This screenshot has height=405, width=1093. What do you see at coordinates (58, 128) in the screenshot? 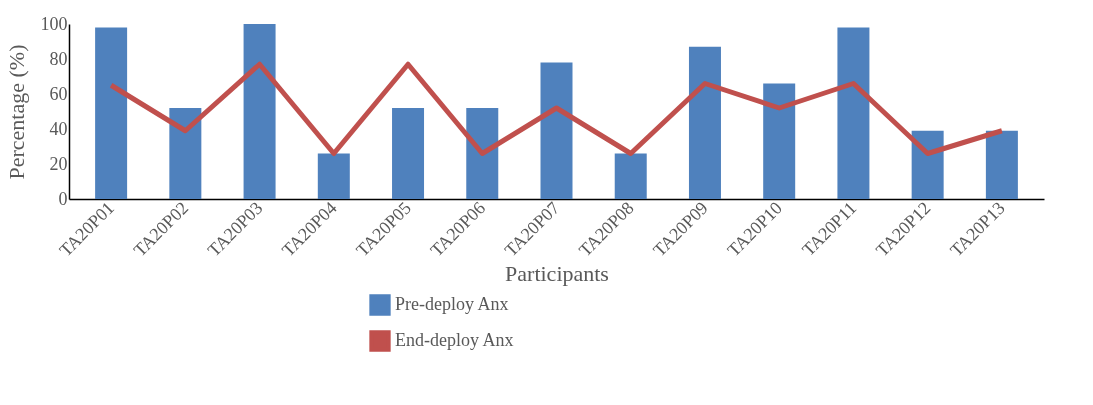
I see `y-tick-label: 40` at bounding box center [58, 128].